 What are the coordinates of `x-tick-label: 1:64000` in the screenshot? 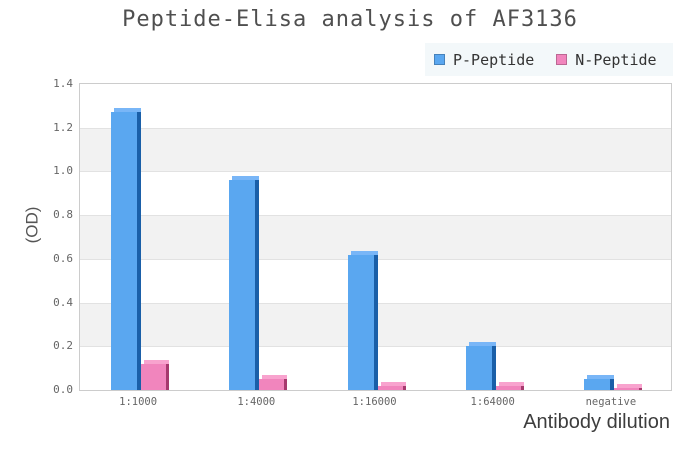 It's located at (492, 402).